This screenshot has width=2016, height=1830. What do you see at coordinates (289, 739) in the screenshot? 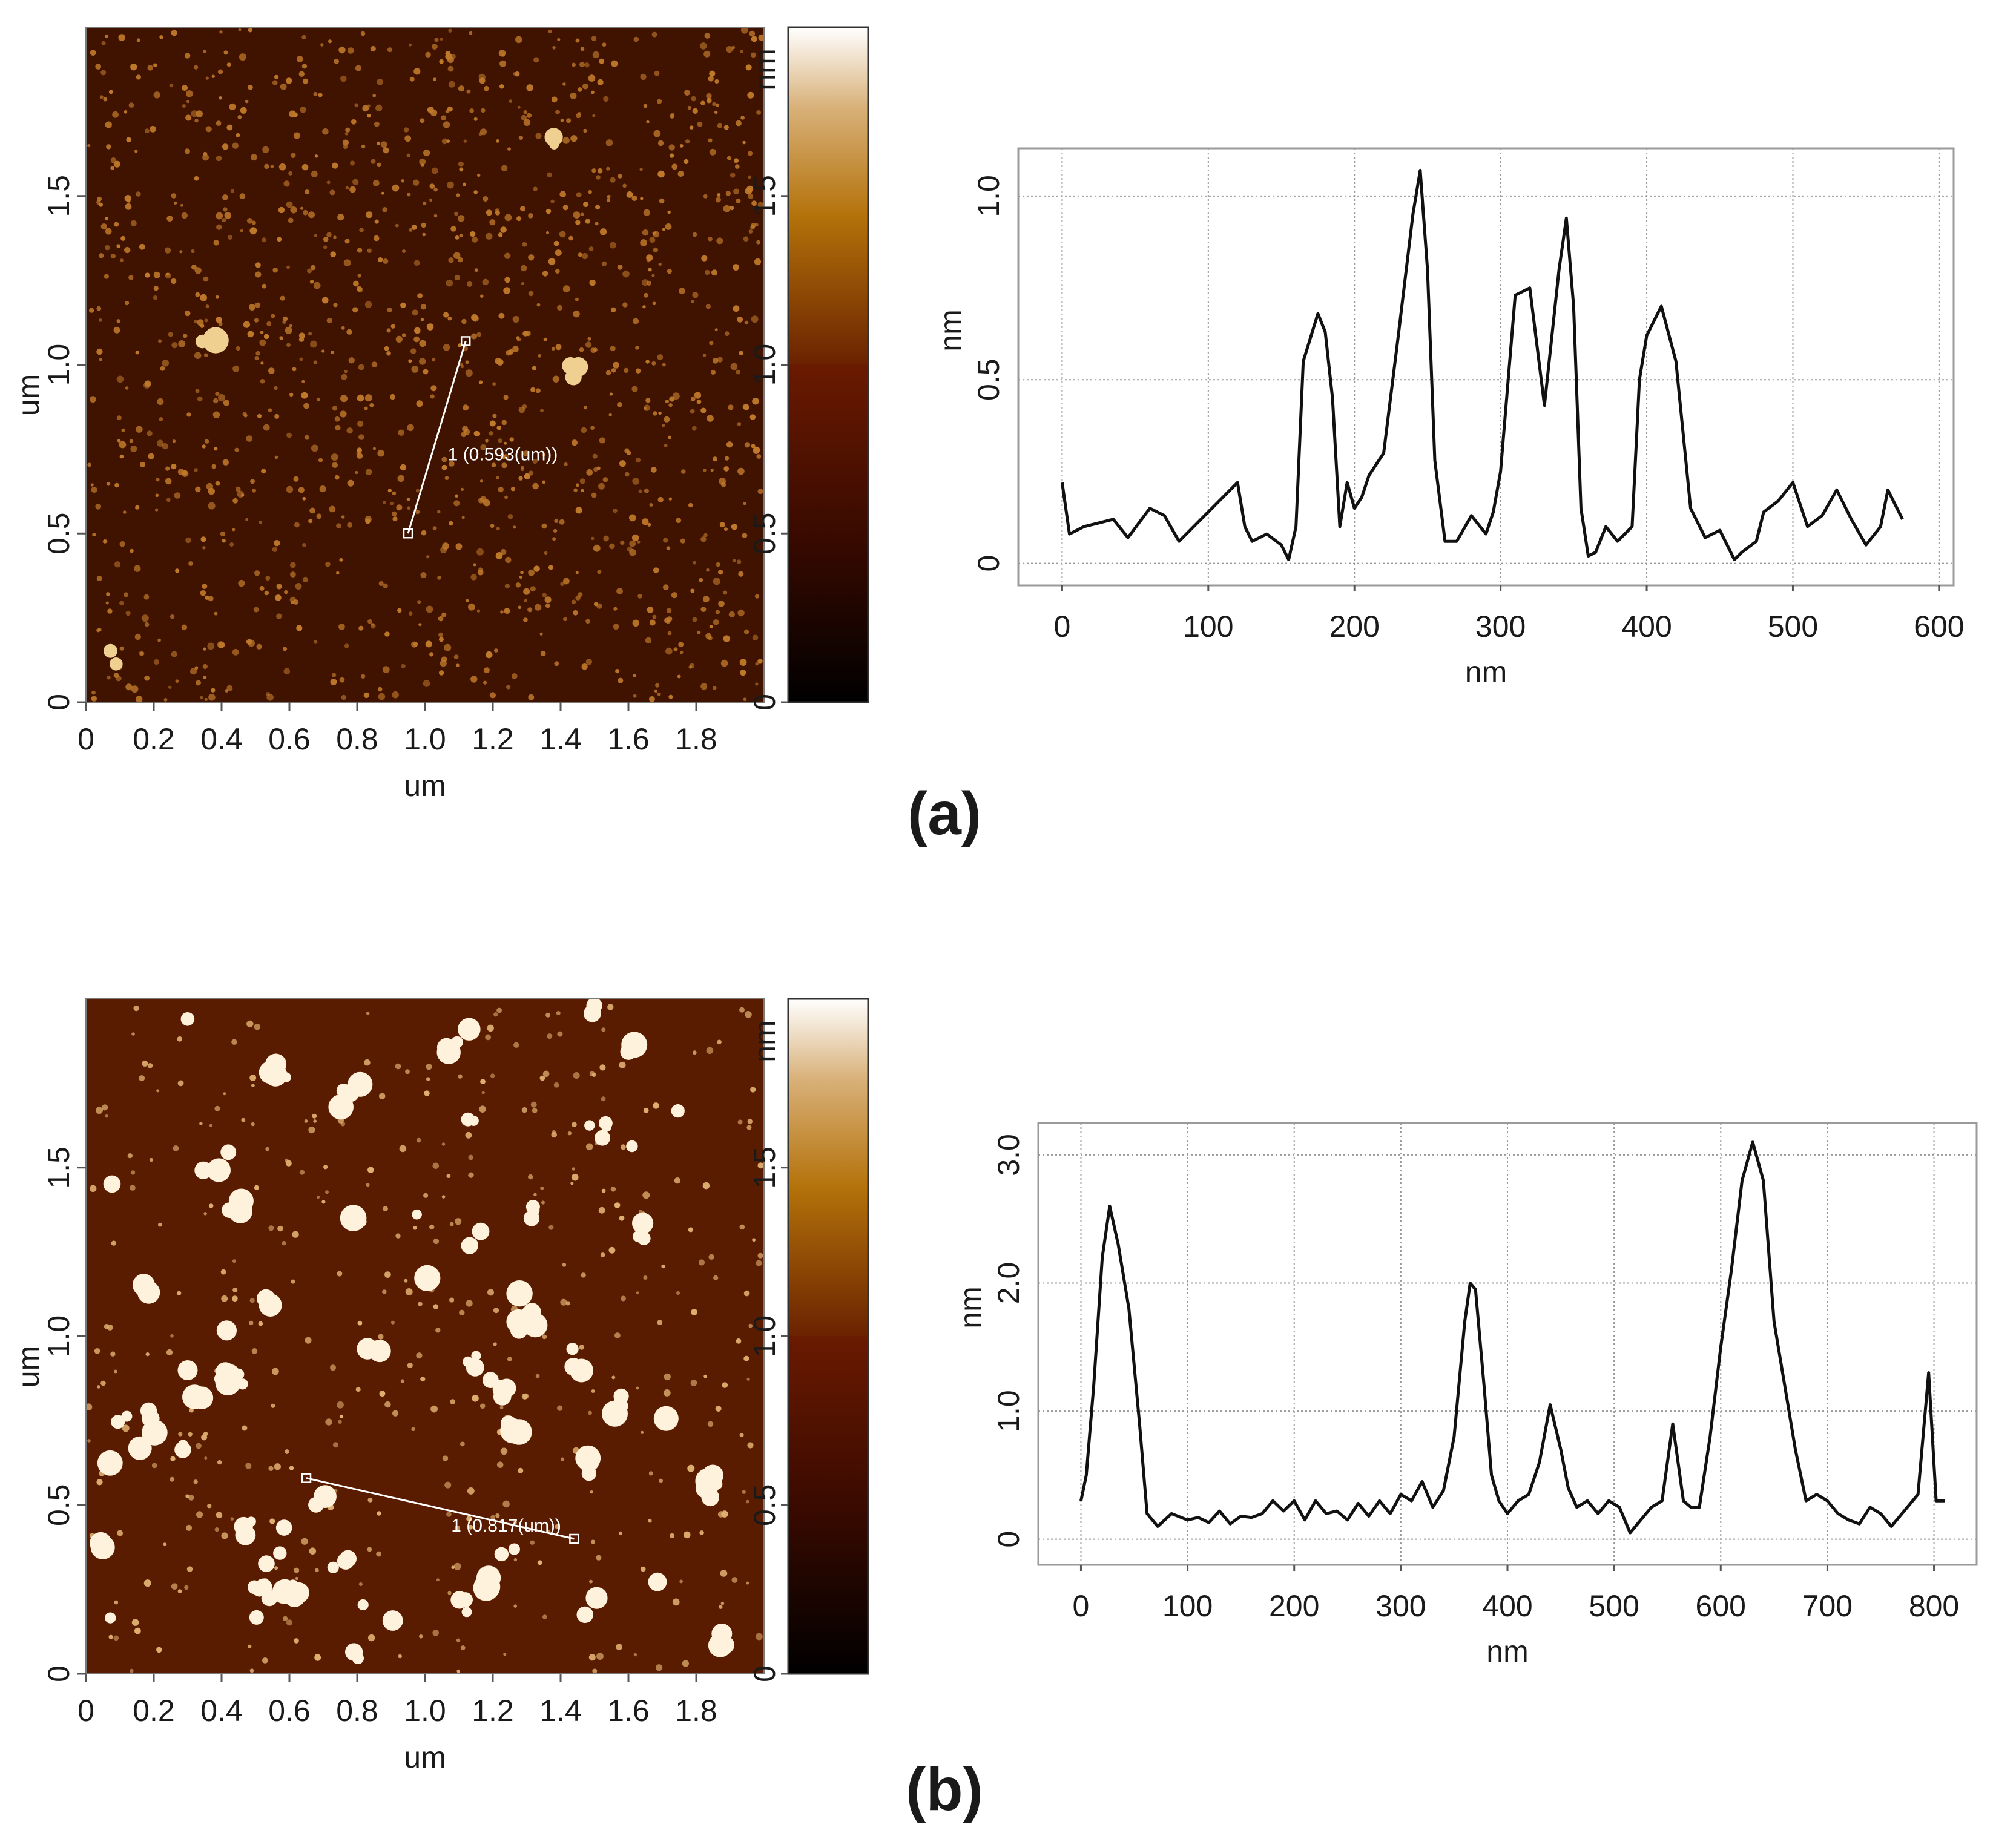
I see `panel-a-x-tick-label: 0.6` at bounding box center [289, 739].